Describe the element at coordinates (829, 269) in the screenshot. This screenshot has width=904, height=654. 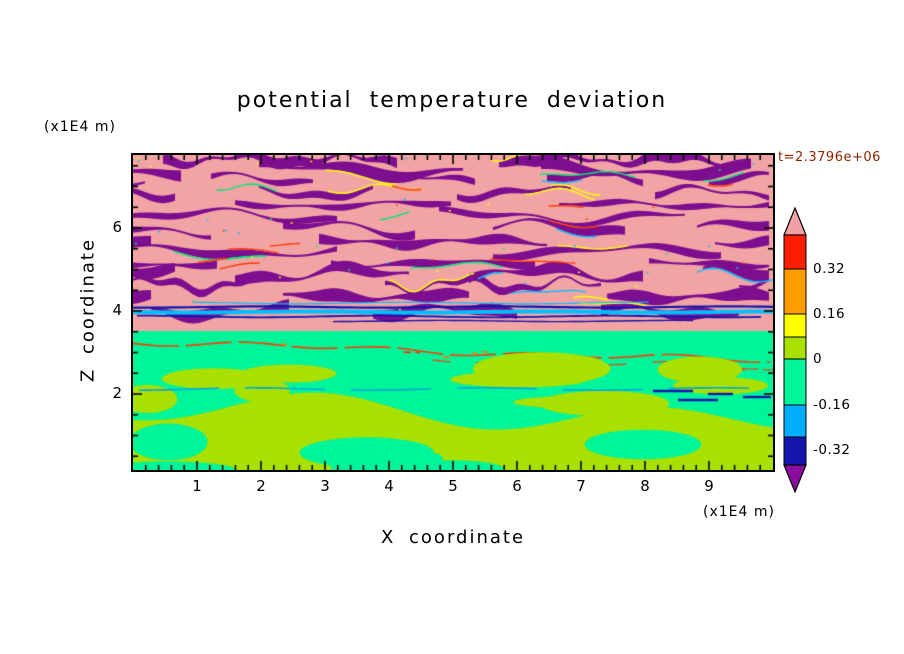
I see `colorbar-label: 0.32` at that location.